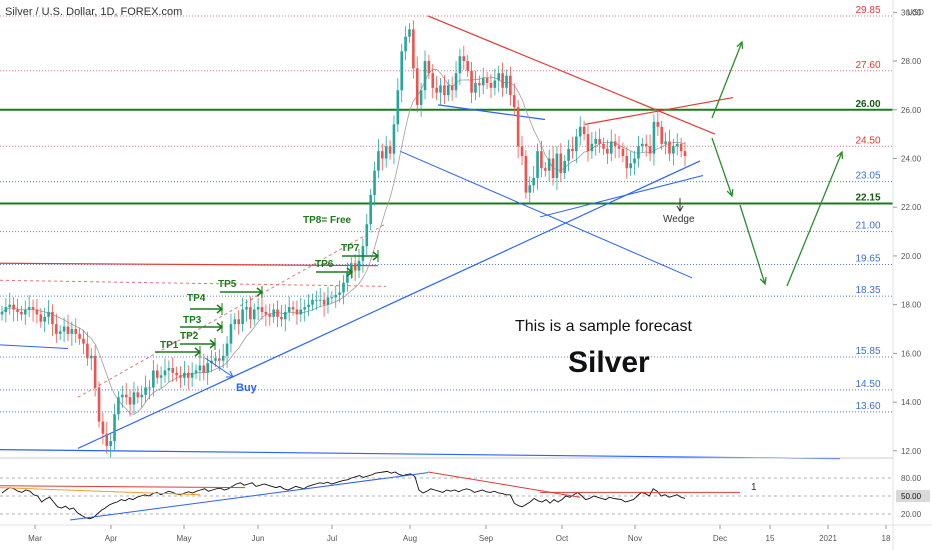  I want to click on time-tick-label: Jul, so click(332, 538).